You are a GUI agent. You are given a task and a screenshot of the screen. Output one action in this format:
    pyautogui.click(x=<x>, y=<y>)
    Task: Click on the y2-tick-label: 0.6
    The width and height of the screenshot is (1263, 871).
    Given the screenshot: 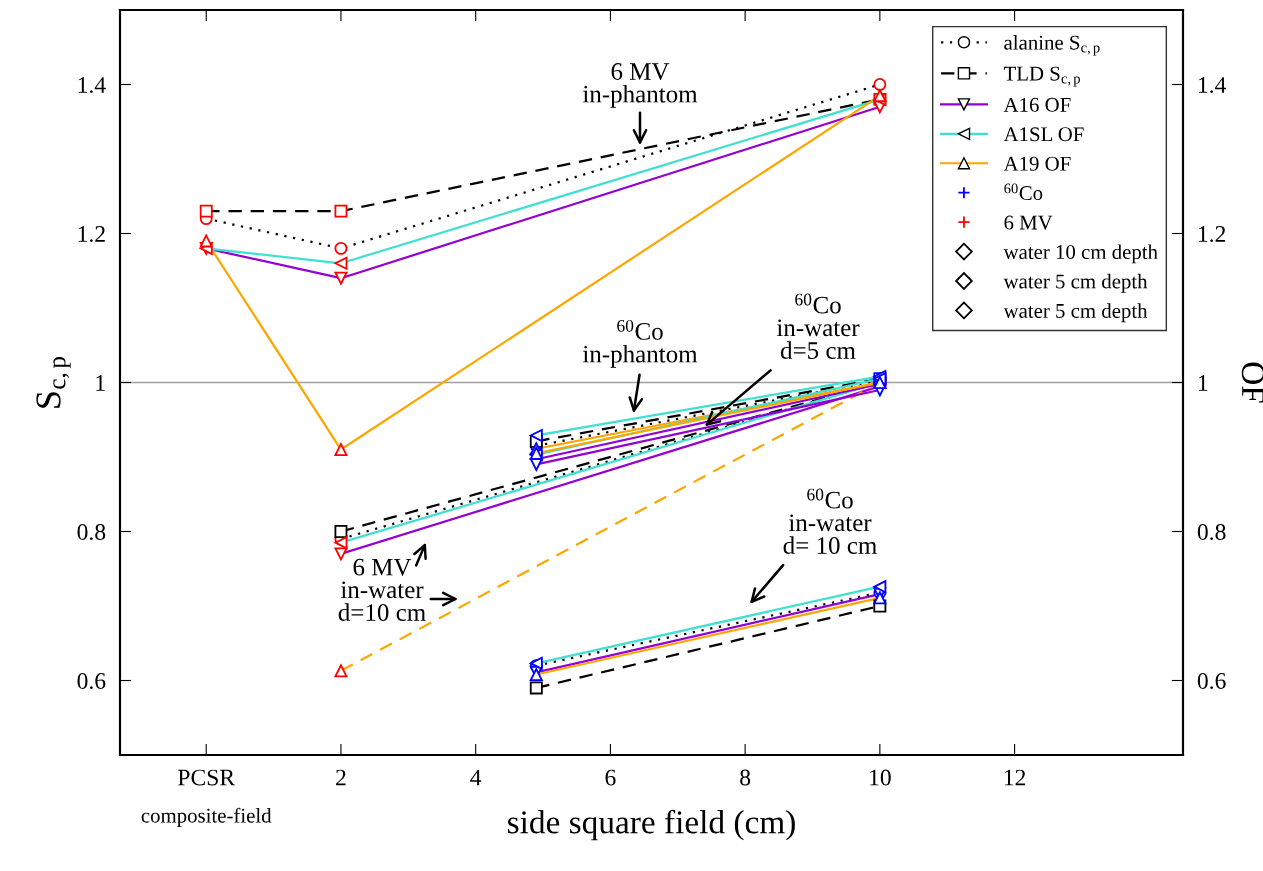 What is the action you would take?
    pyautogui.click(x=1211, y=681)
    